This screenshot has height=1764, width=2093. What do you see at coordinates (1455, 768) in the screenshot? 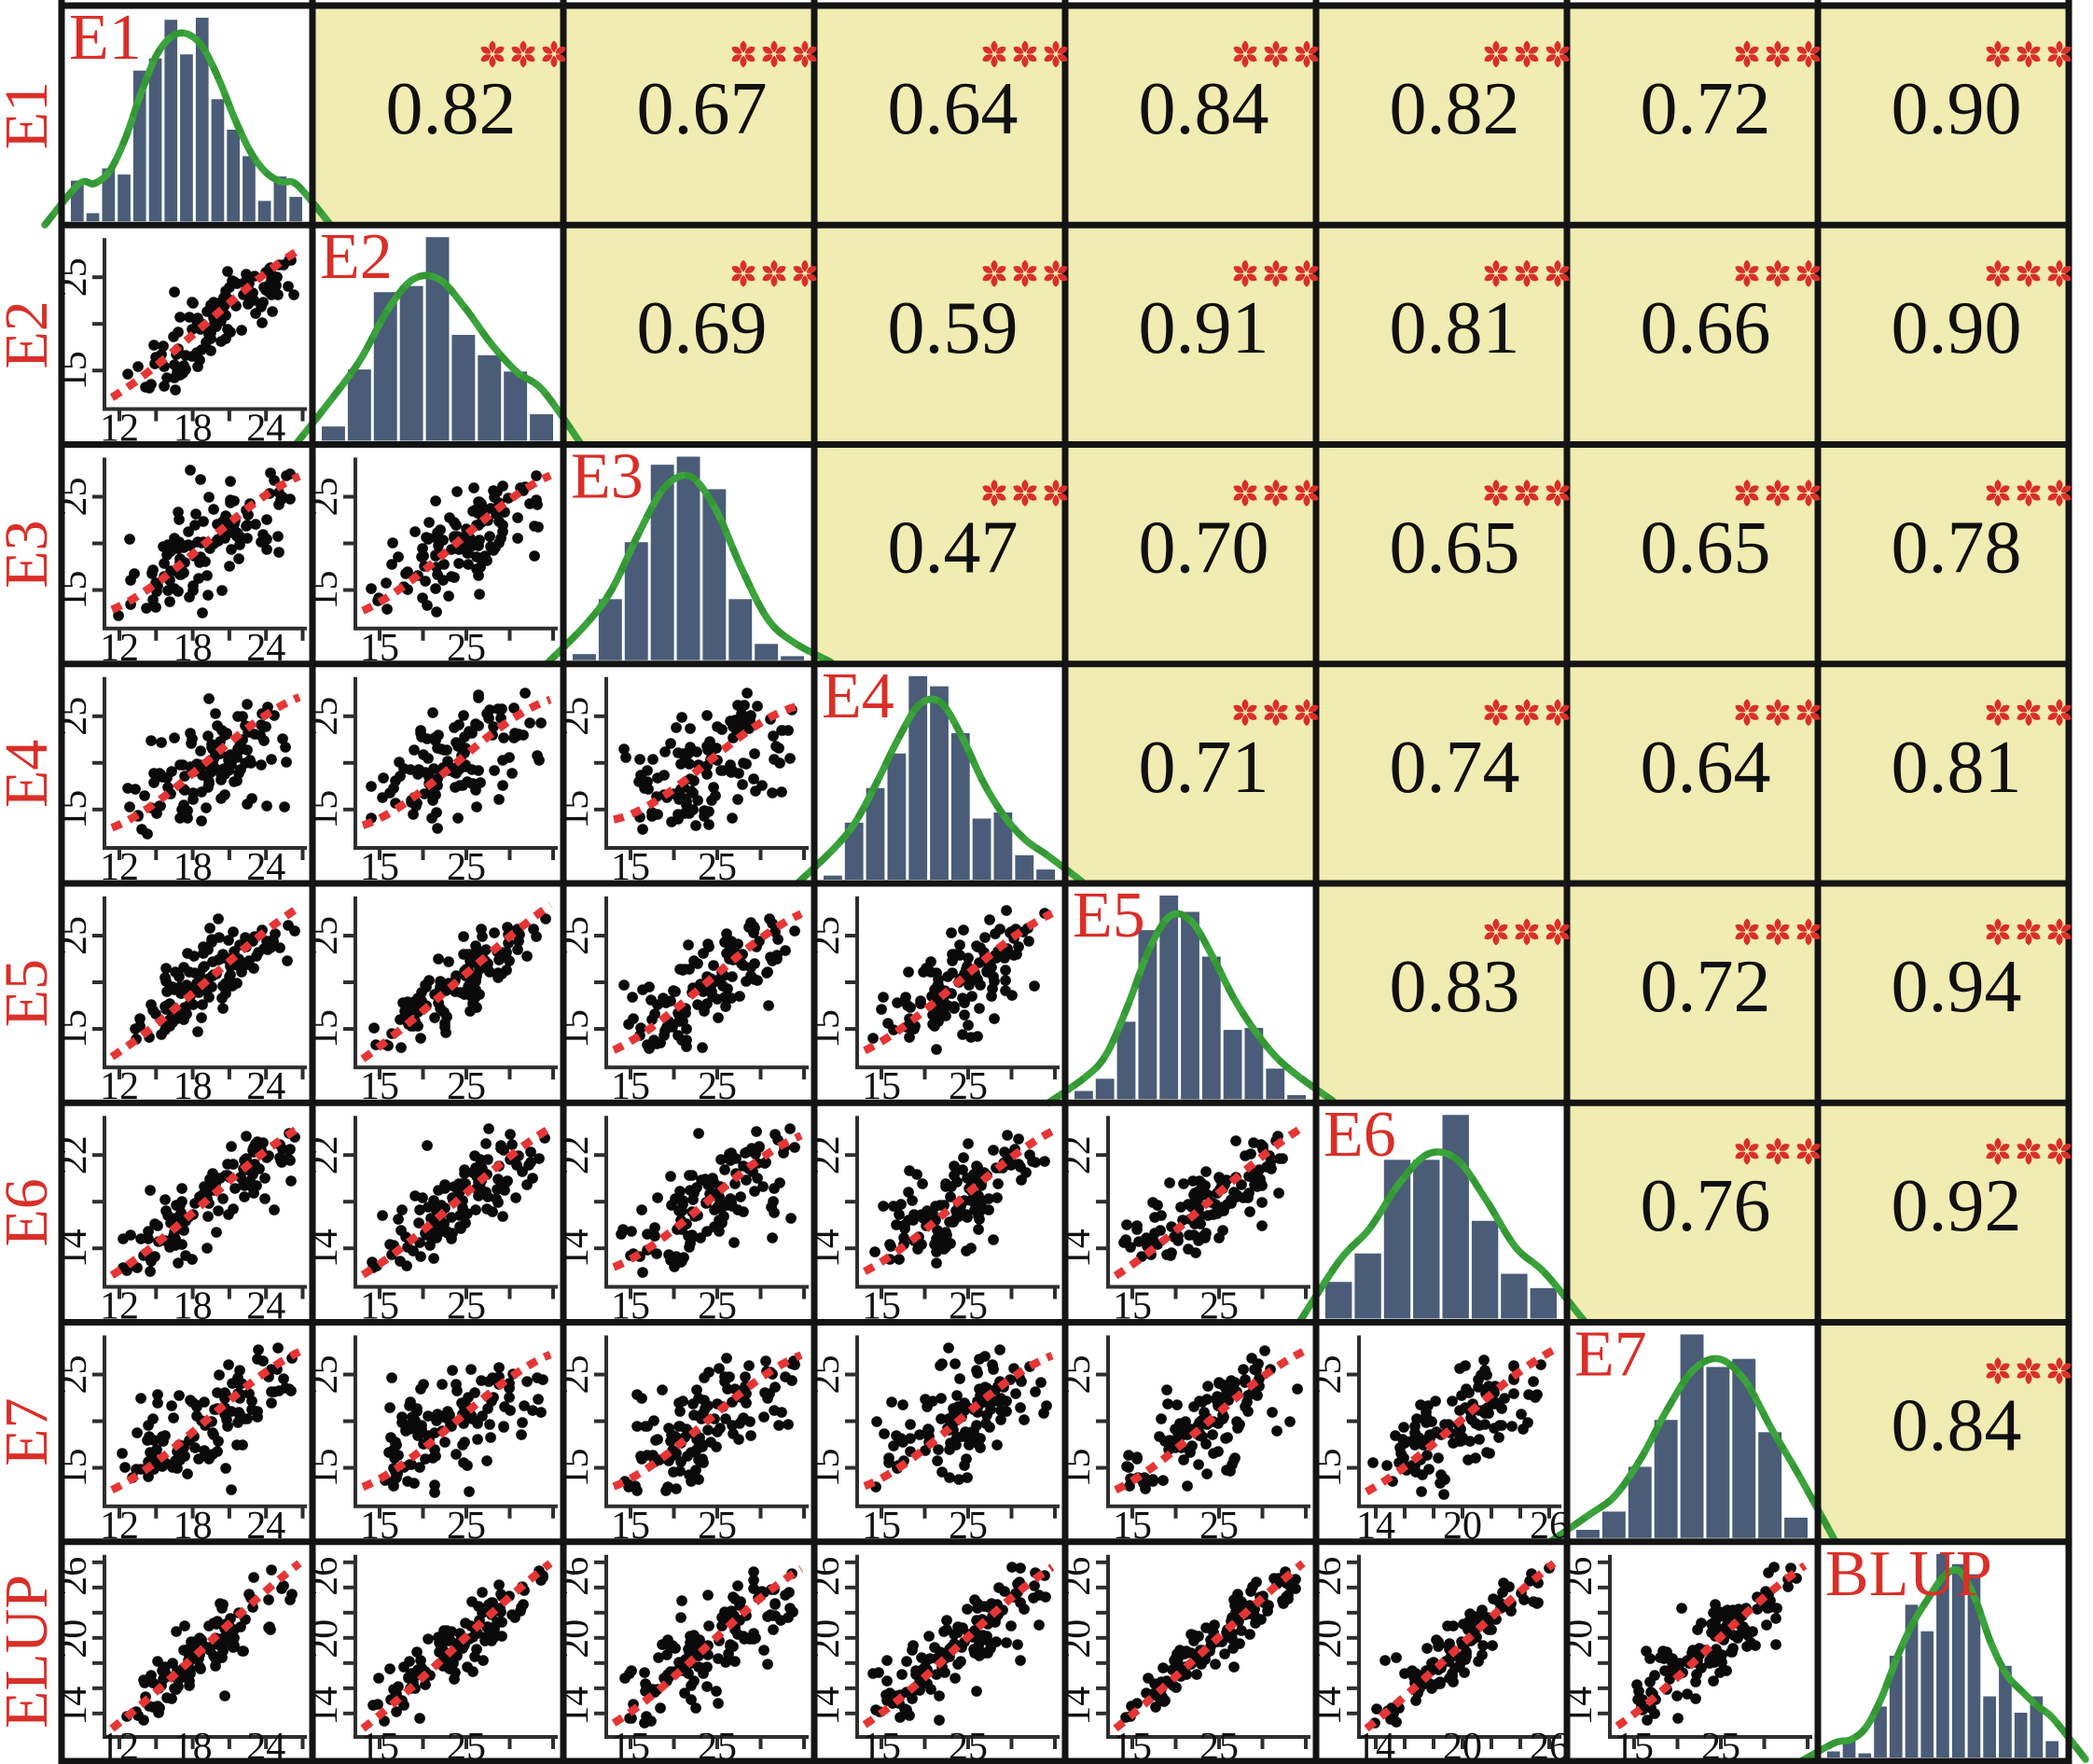
I see `svg-text: 0.74` at bounding box center [1455, 768].